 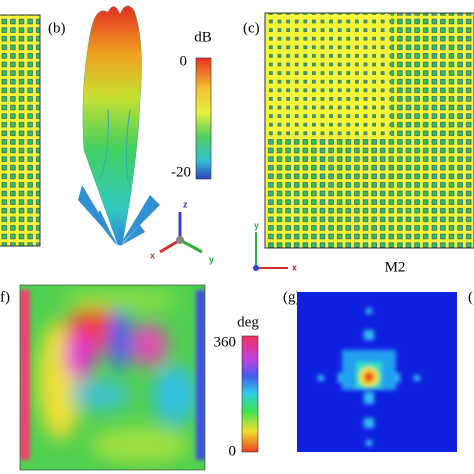 I want to click on panel-label: (, so click(x=470, y=297).